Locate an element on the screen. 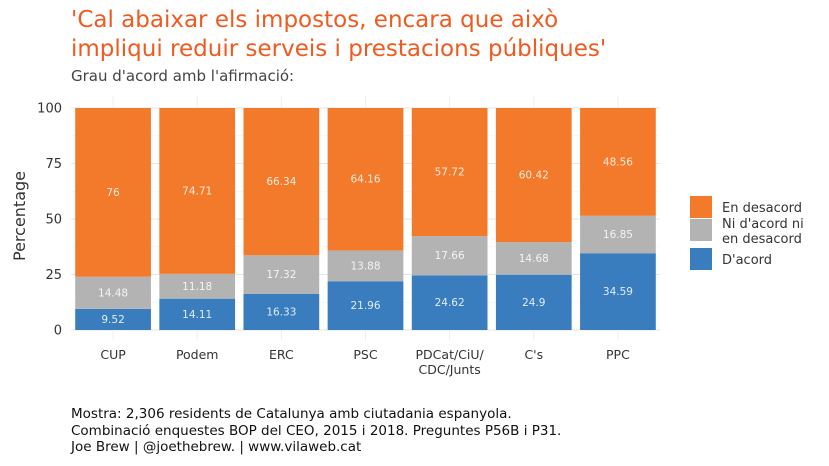 This screenshot has height=466, width=829. x-tick-label: CUP is located at coordinates (113, 354).